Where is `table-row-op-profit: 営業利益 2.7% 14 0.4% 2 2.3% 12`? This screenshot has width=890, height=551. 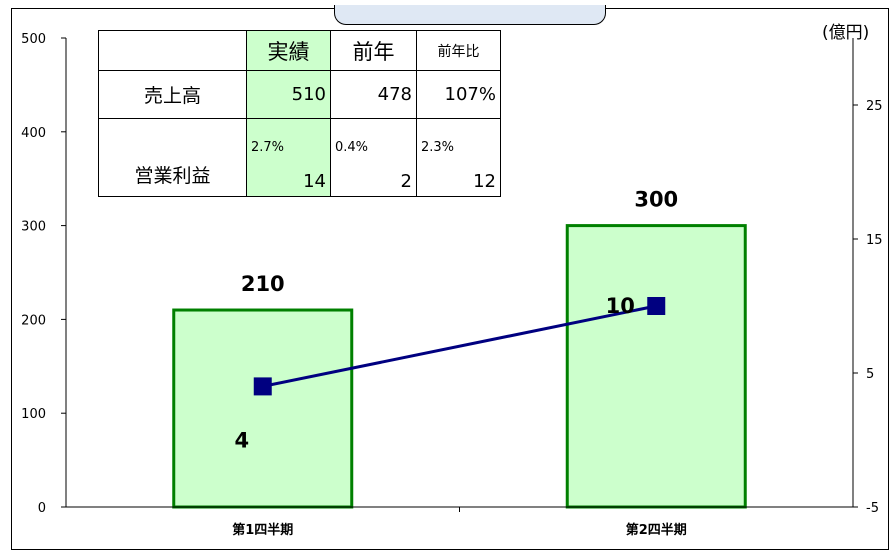 table-row-op-profit: 営業利益 2.7% 14 0.4% 2 2.3% 12 is located at coordinates (299, 157).